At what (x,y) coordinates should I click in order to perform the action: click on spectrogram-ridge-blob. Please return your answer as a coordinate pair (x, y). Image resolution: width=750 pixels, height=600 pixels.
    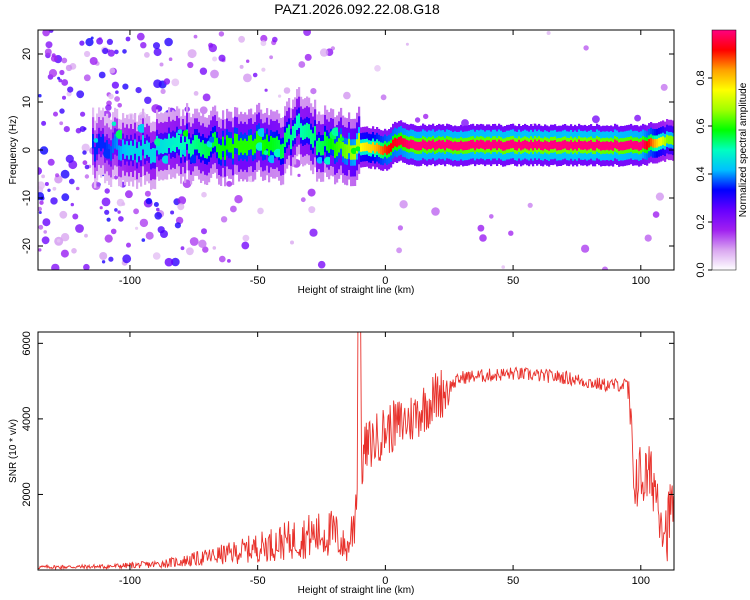
    Looking at the image, I should click on (180, 132).